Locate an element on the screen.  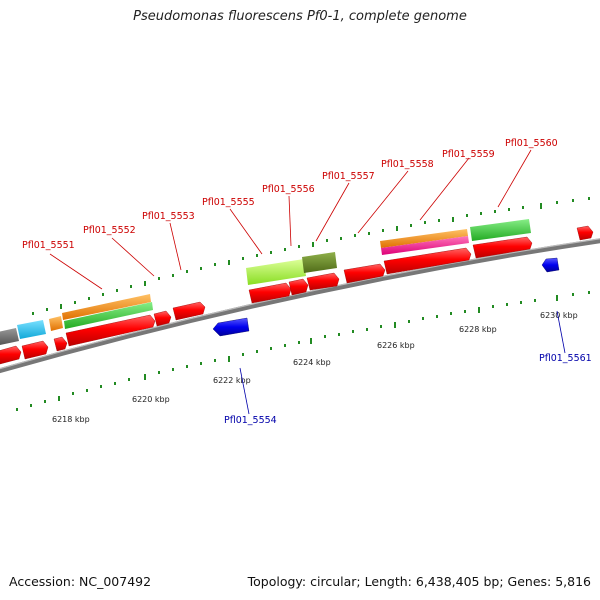
gene-label-pfl01-5556: Pfl01_5556 is located at coordinates (288, 189).